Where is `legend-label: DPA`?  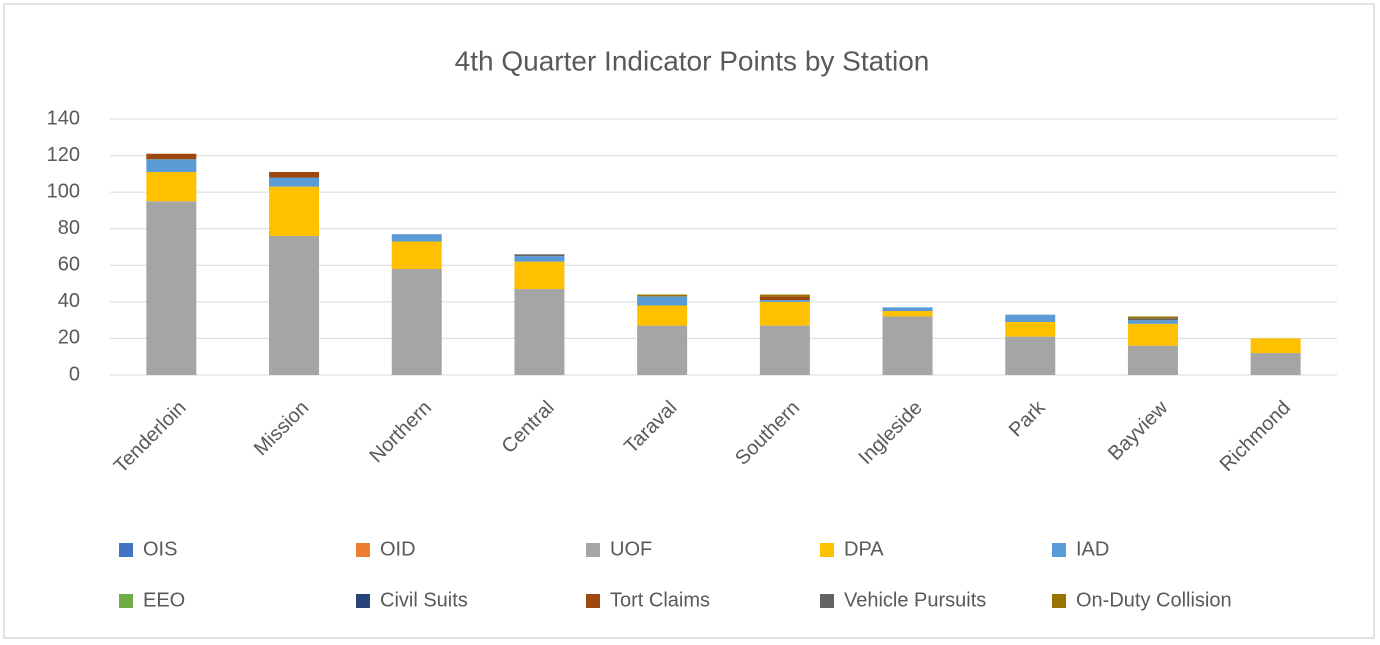 legend-label: DPA is located at coordinates (864, 549).